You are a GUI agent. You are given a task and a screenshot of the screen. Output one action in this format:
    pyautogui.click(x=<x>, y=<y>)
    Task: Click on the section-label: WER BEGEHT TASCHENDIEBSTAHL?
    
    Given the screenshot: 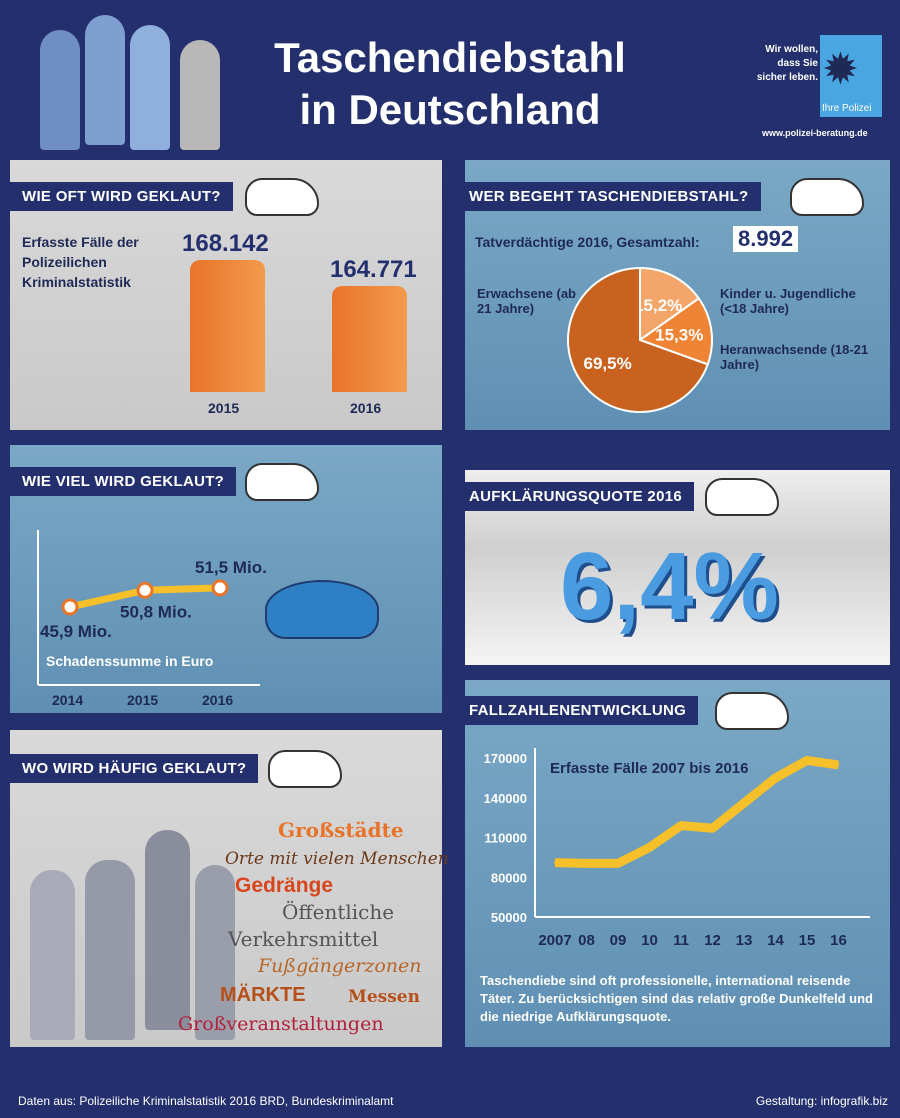 What is the action you would take?
    pyautogui.click(x=609, y=196)
    